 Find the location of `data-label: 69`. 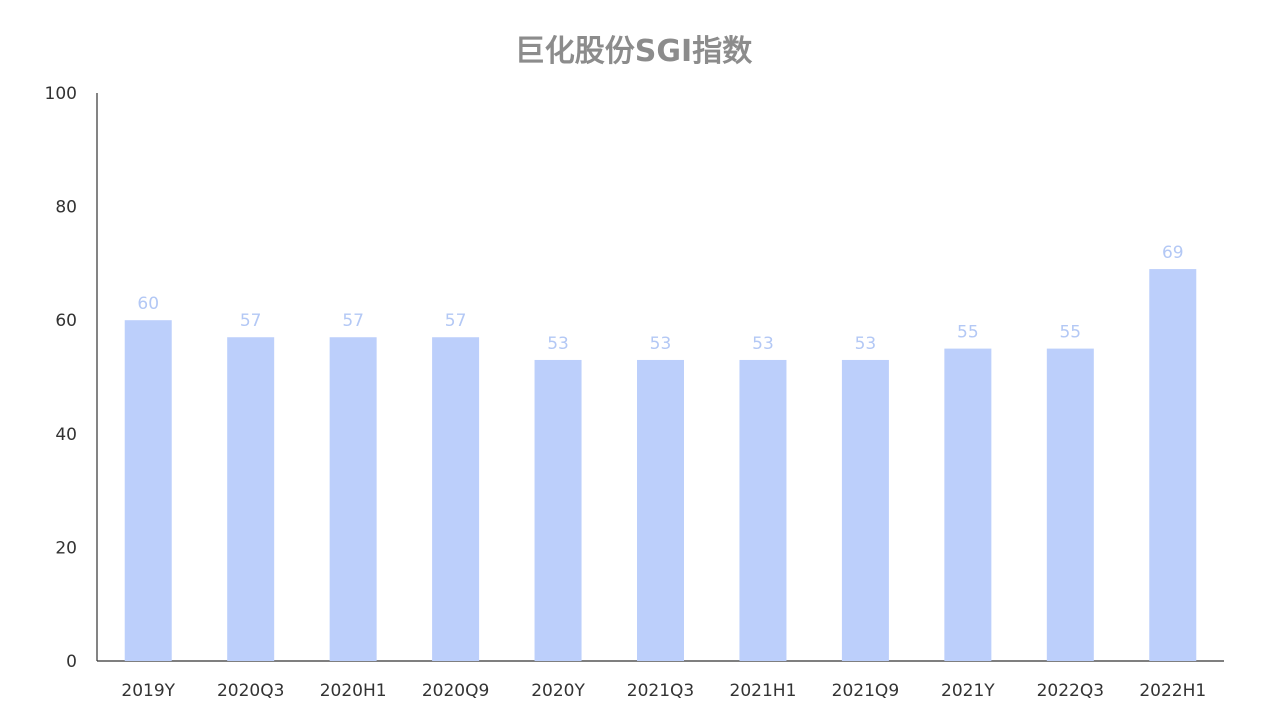

data-label: 69 is located at coordinates (1173, 253).